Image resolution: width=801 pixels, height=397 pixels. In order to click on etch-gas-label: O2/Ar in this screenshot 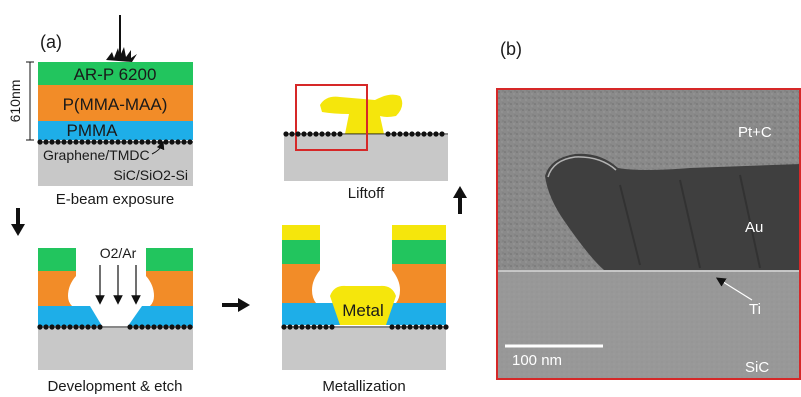, I will do `click(118, 253)`.